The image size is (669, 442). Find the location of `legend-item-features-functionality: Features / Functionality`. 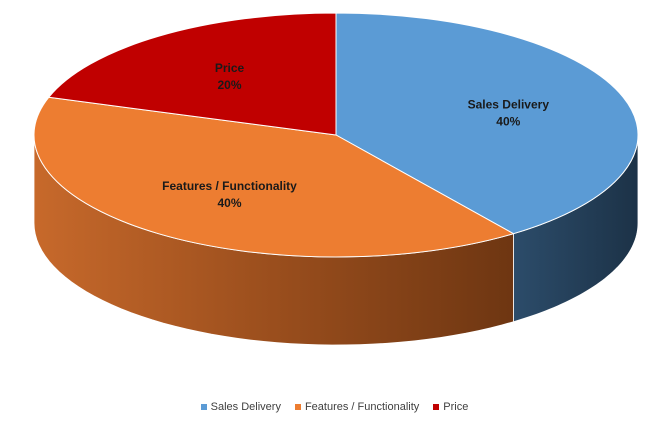

legend-item-features-functionality: Features / Functionality is located at coordinates (357, 407).